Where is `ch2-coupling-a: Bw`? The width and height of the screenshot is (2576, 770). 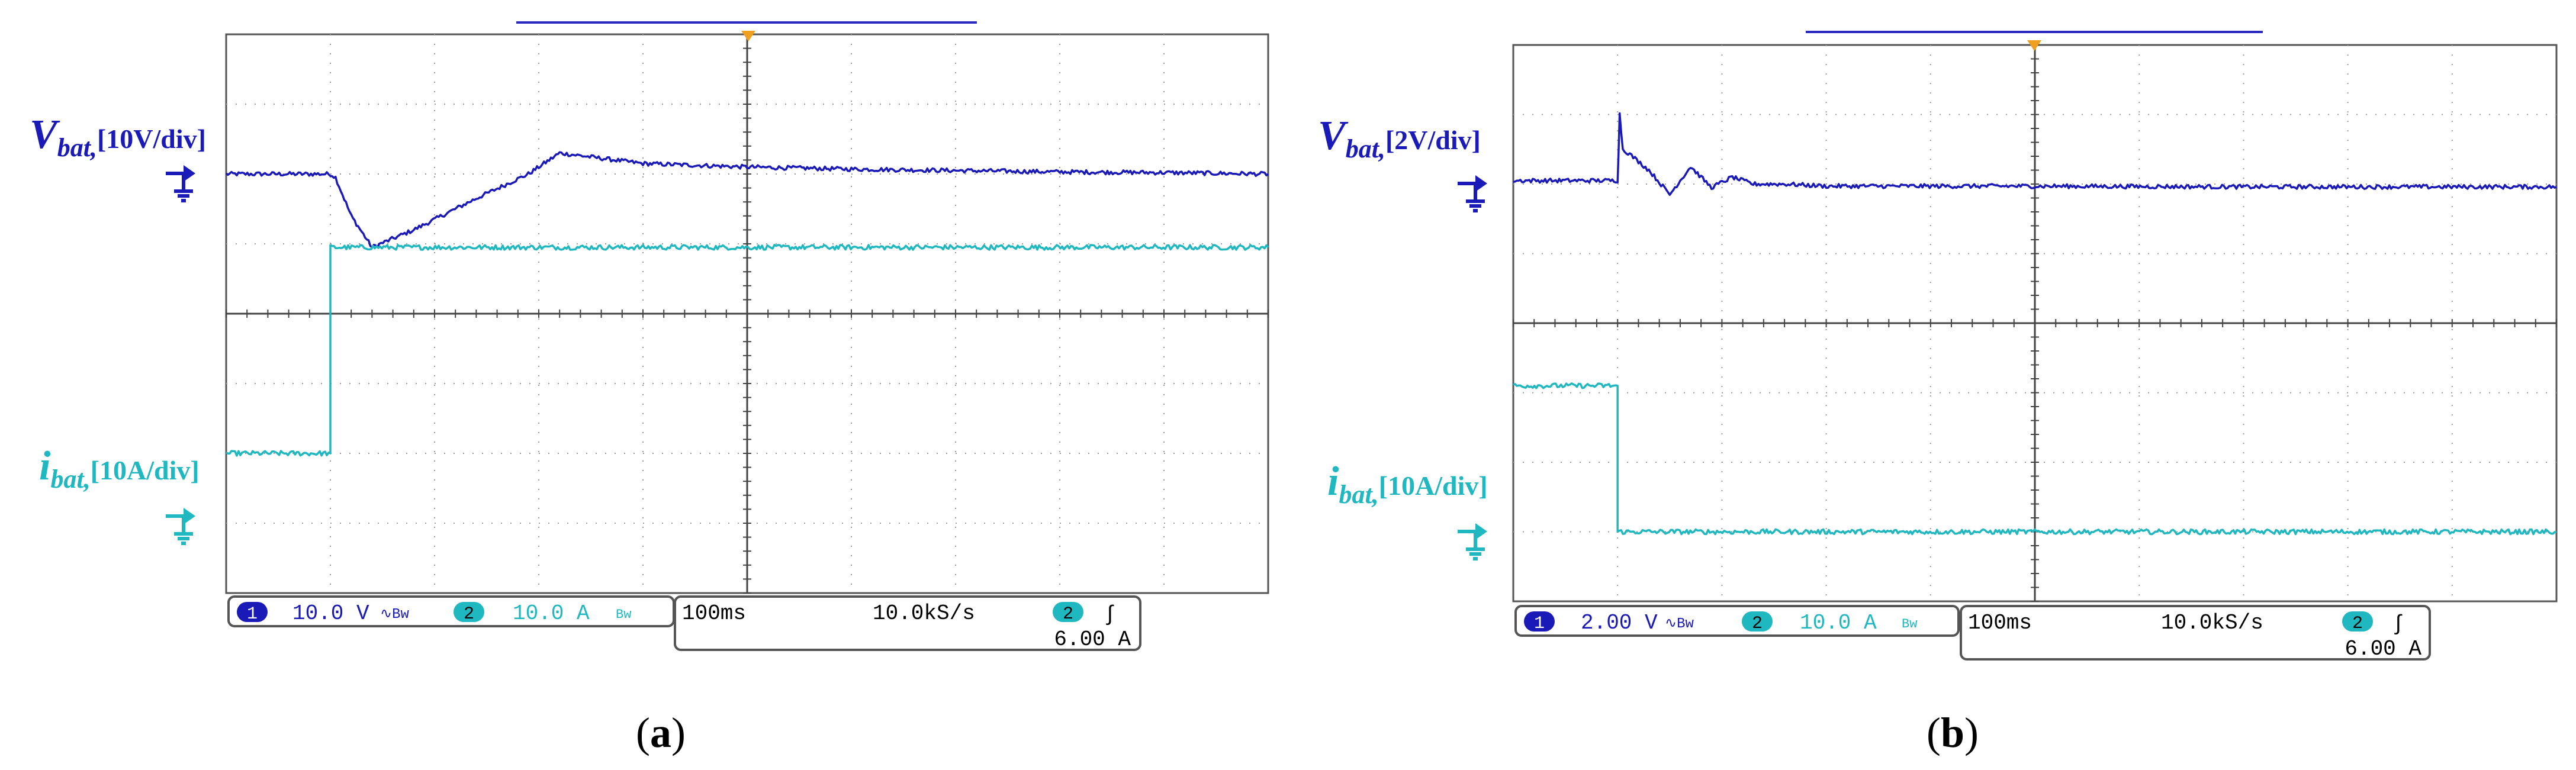
ch2-coupling-a: Bw is located at coordinates (624, 615).